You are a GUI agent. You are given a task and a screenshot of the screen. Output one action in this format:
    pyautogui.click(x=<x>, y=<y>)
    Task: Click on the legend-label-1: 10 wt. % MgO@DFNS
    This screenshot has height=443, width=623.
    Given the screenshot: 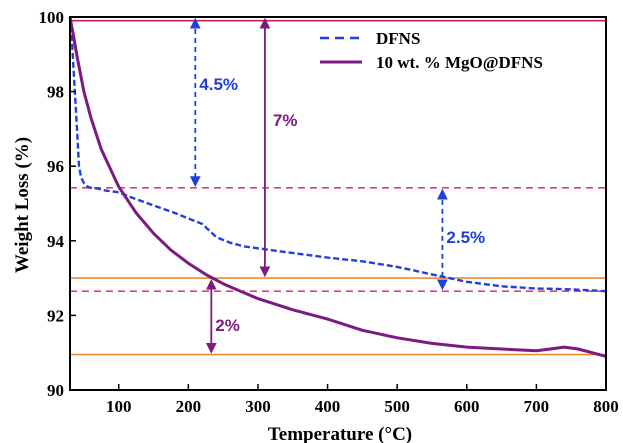 What is the action you would take?
    pyautogui.click(x=459, y=62)
    